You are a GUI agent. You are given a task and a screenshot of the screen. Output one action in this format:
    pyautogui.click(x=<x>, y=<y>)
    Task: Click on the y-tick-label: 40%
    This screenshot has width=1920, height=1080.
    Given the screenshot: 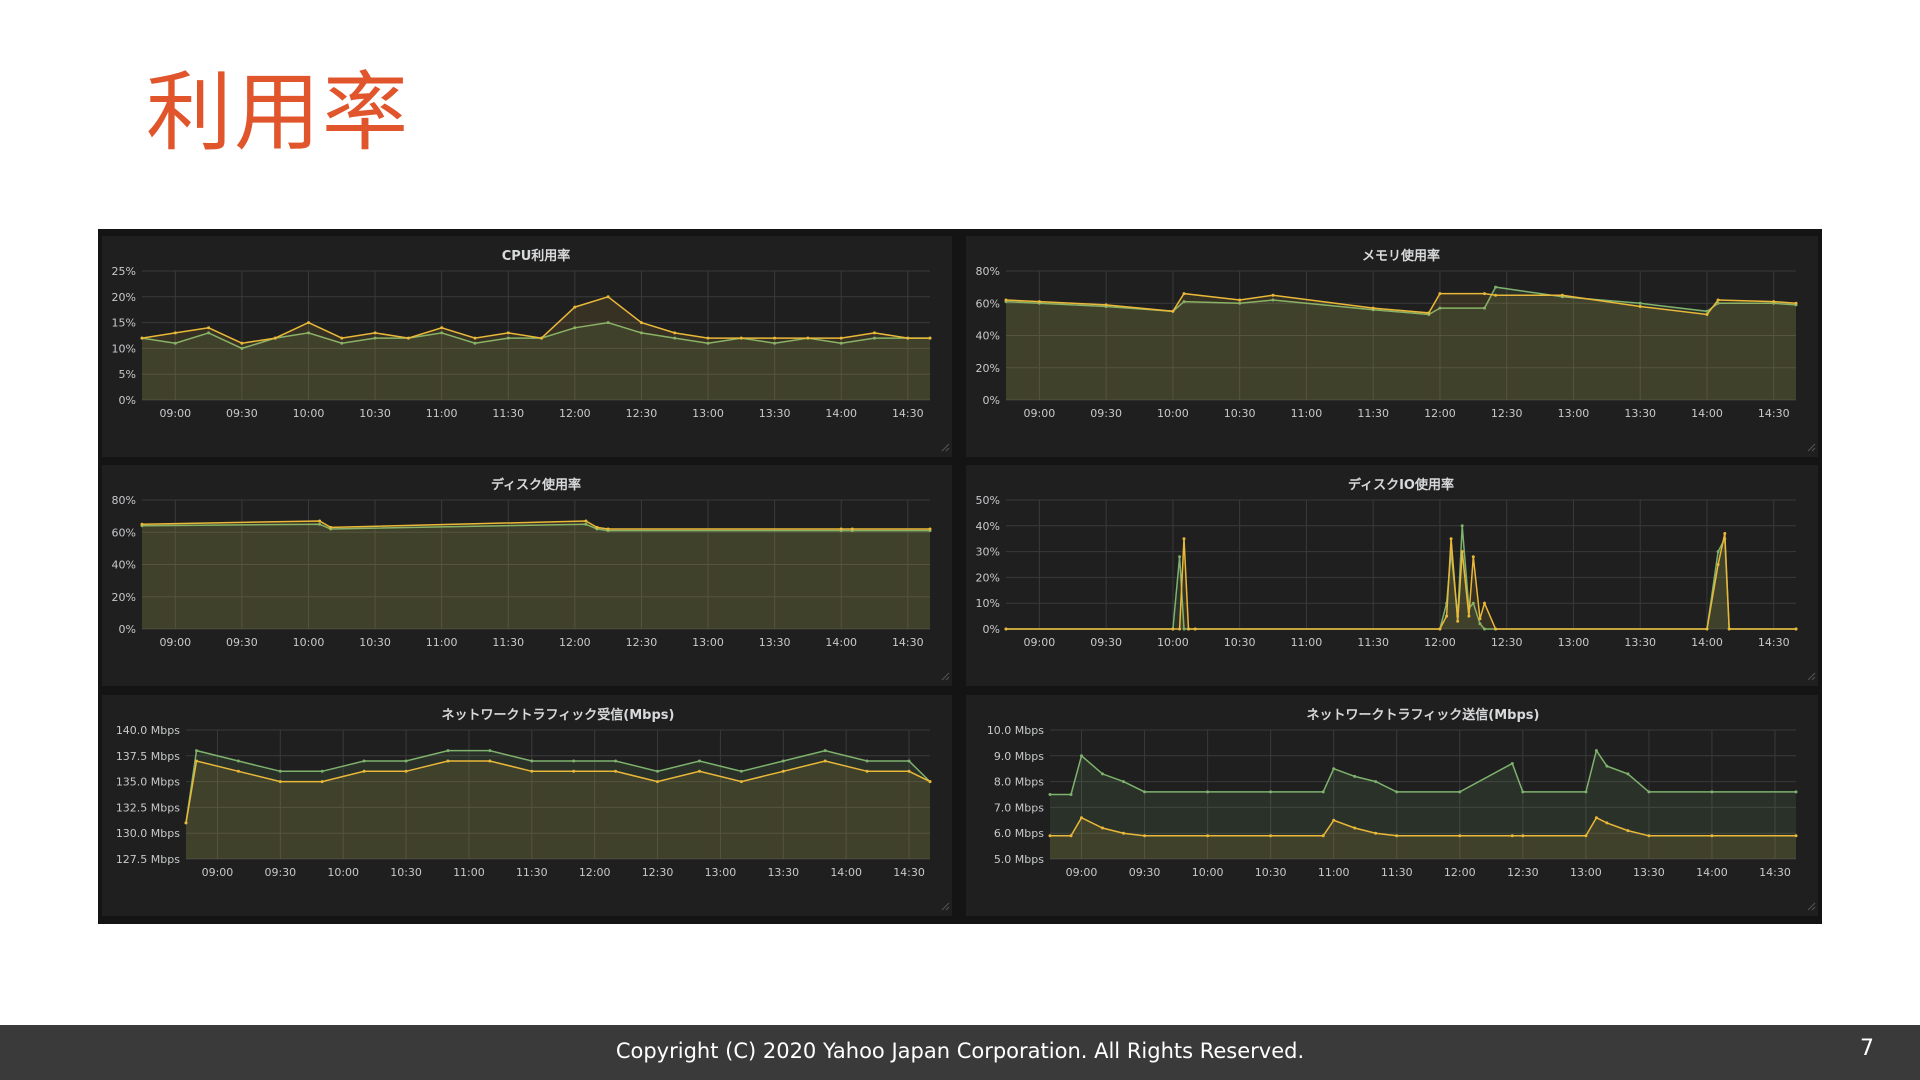 What is the action you would take?
    pyautogui.click(x=988, y=336)
    